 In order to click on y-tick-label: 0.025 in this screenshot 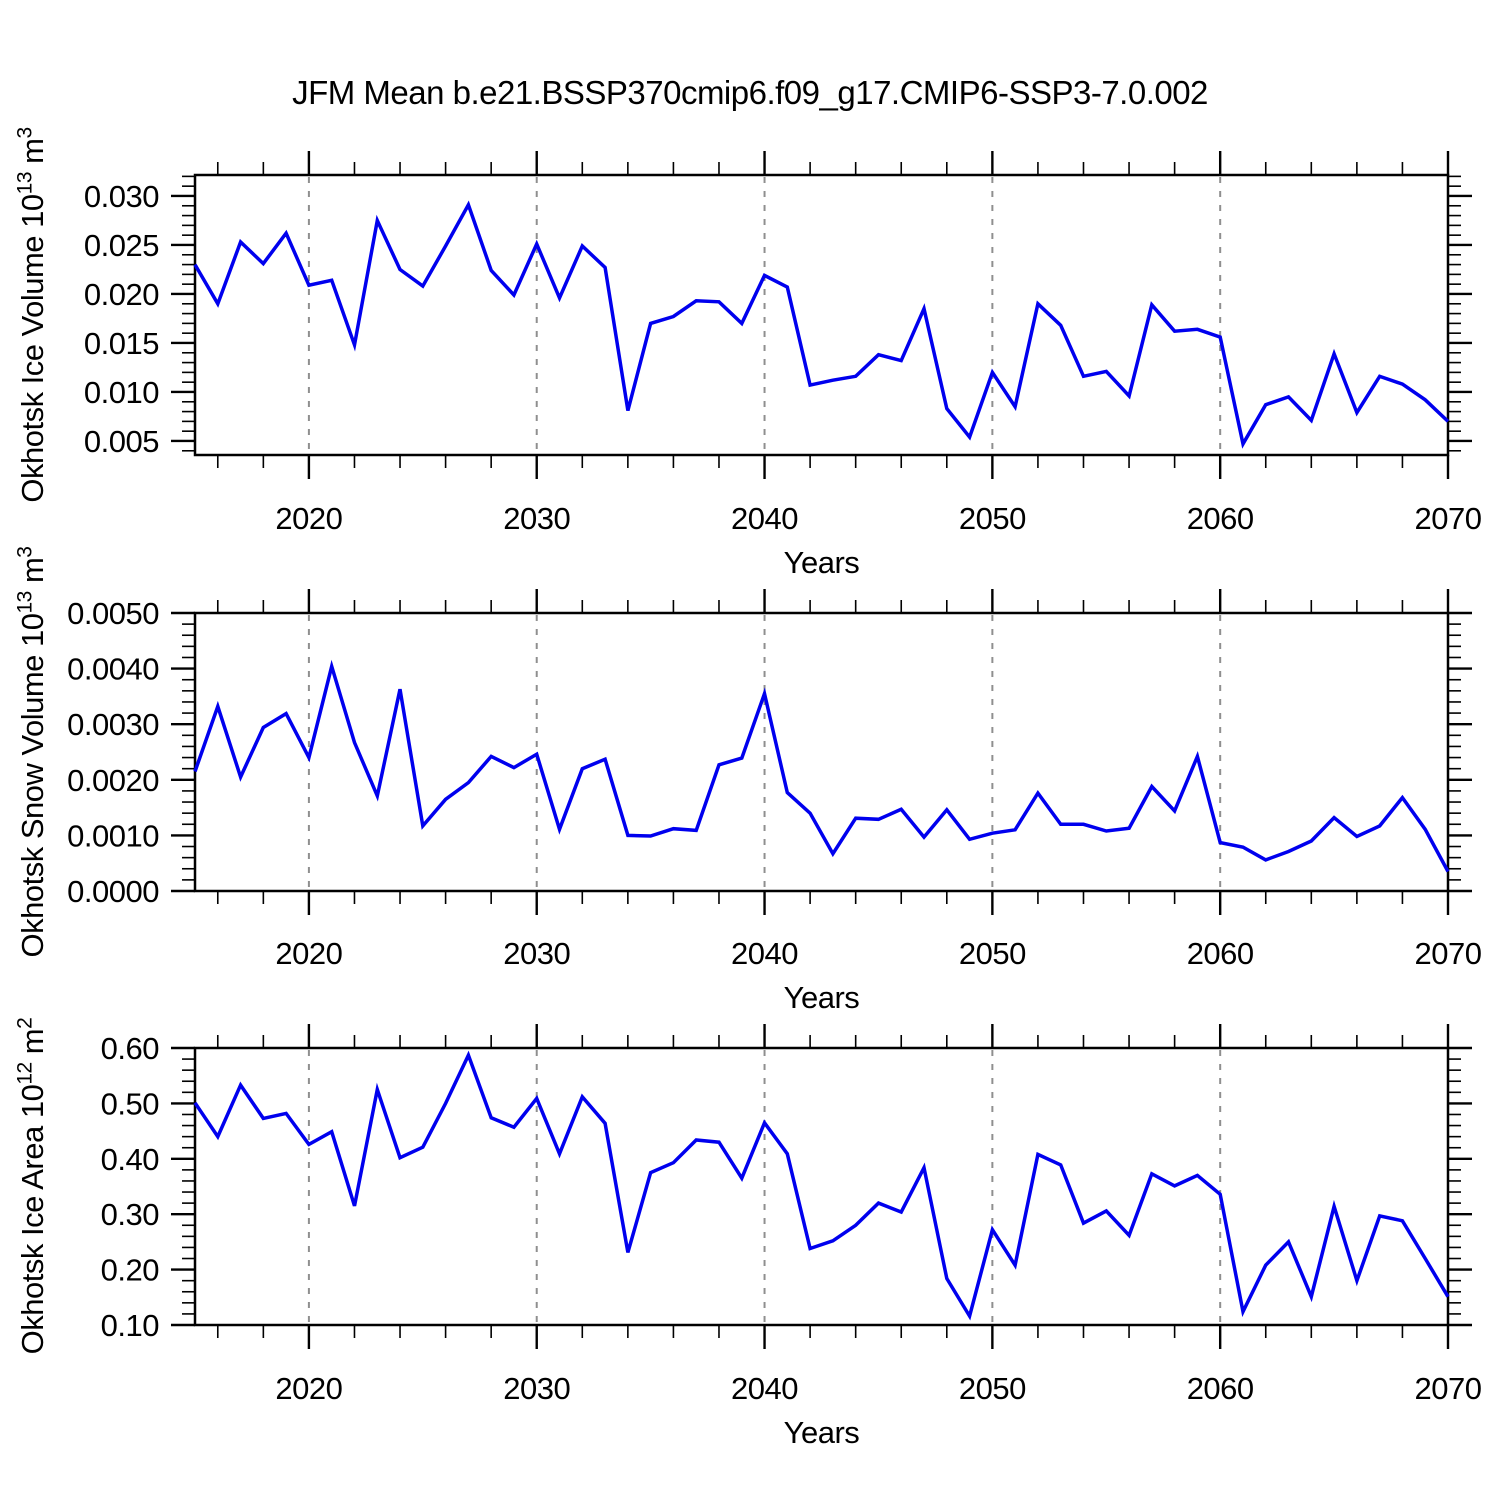, I will do `click(121, 245)`.